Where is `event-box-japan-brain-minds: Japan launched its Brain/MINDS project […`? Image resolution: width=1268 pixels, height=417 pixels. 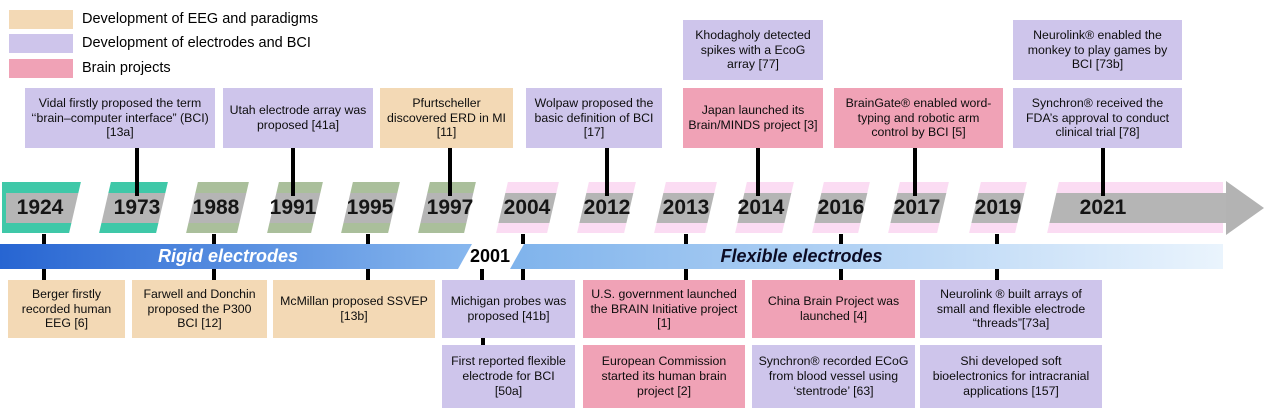 event-box-japan-brain-minds: Japan launched its Brain/MINDS project [… is located at coordinates (753, 118).